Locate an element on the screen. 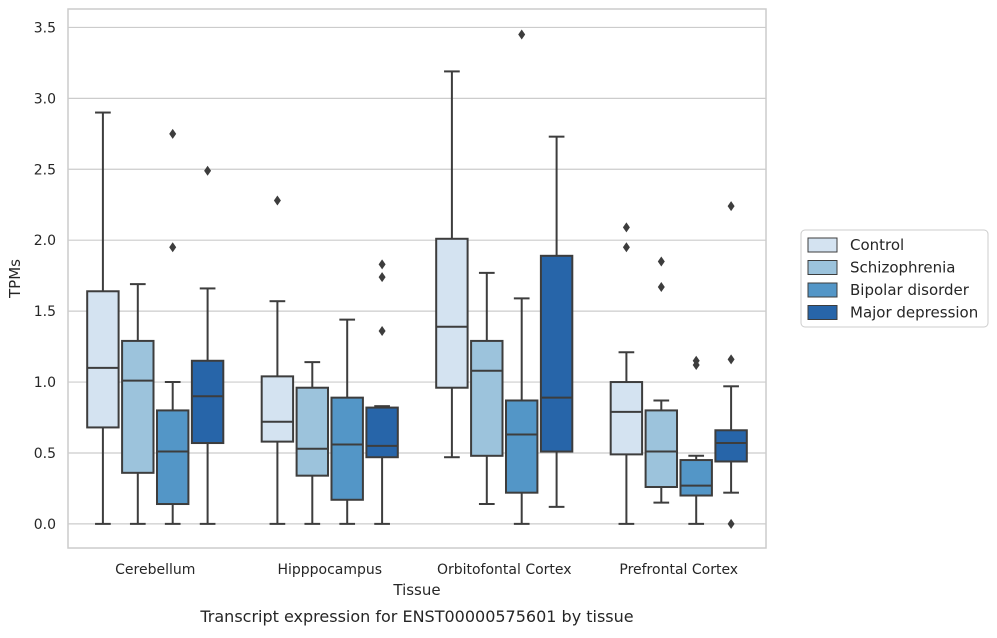  legend-label: Bipolar disorder is located at coordinates (910, 290).